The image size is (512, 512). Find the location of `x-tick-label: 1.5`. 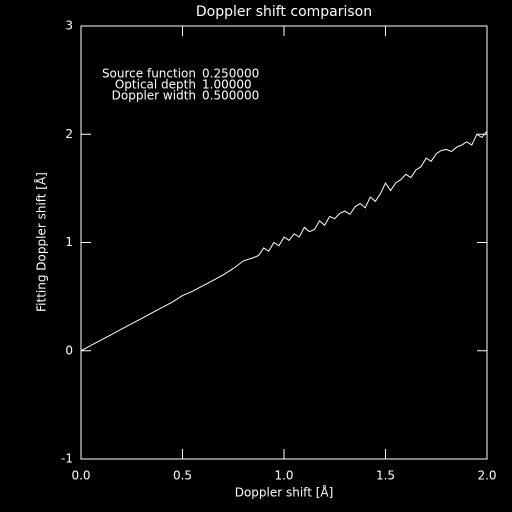

x-tick-label: 1.5 is located at coordinates (385, 476).